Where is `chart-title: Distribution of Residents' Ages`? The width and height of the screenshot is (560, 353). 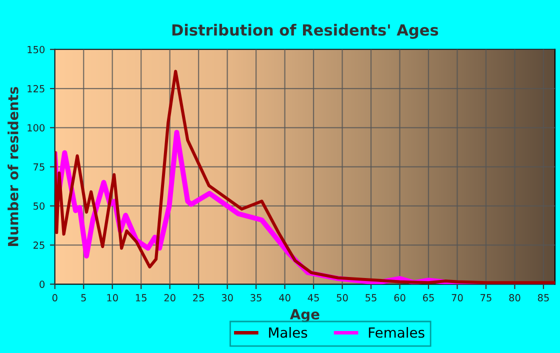
chart-title: Distribution of Residents' Ages is located at coordinates (305, 31).